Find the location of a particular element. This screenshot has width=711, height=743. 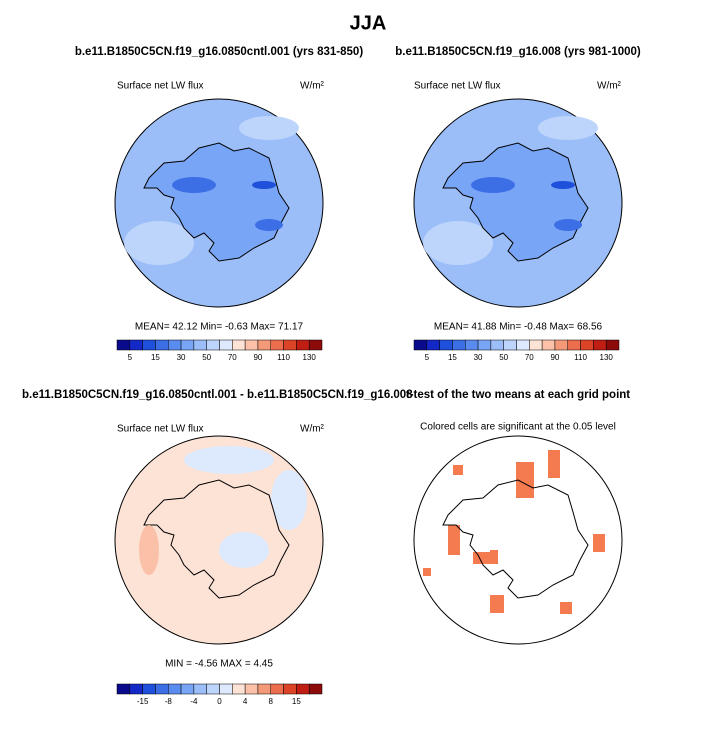

colorbar-label: -8 is located at coordinates (169, 701).